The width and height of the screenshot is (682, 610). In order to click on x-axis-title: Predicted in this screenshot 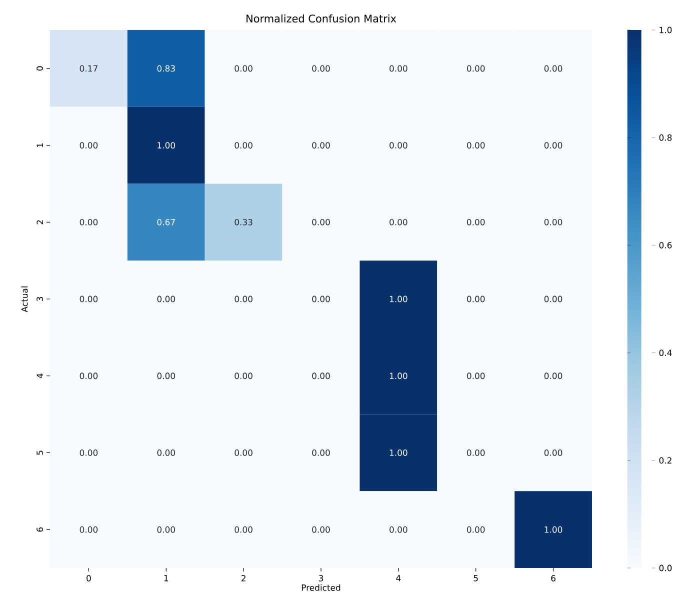, I will do `click(321, 587)`.